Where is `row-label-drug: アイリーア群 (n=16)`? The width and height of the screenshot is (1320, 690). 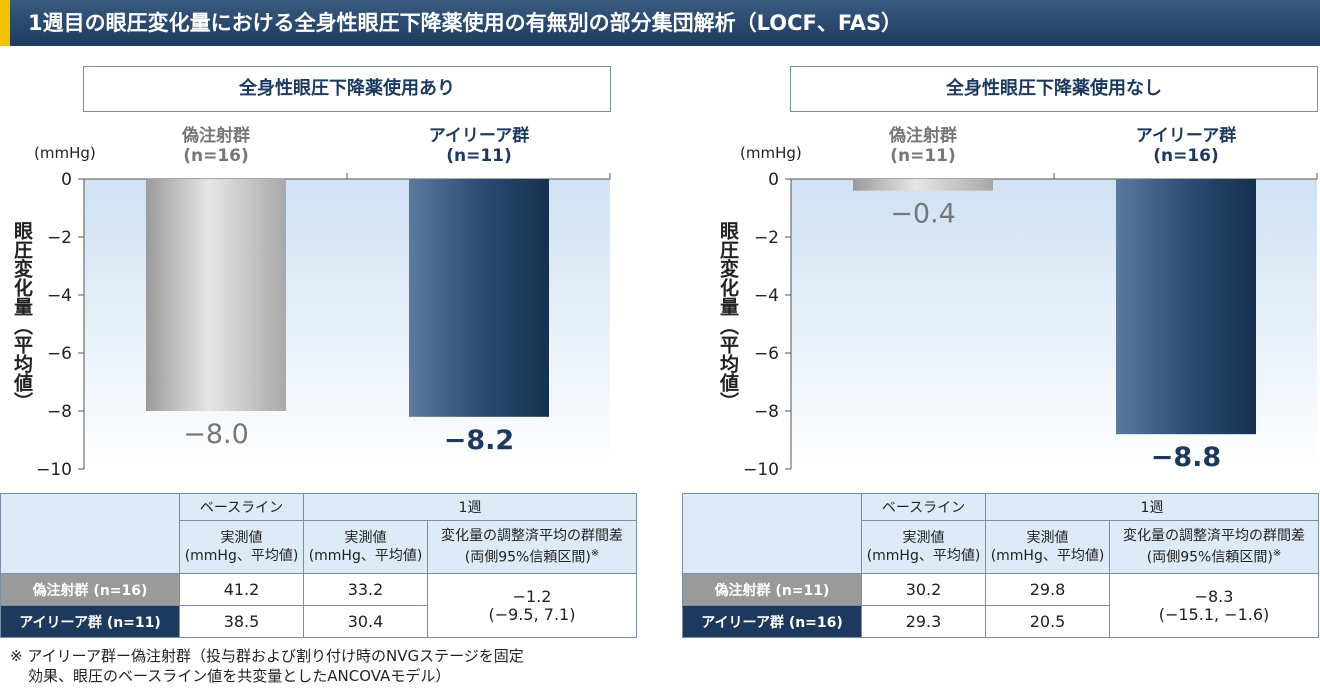
row-label-drug: アイリーア群 (n=16) is located at coordinates (772, 621).